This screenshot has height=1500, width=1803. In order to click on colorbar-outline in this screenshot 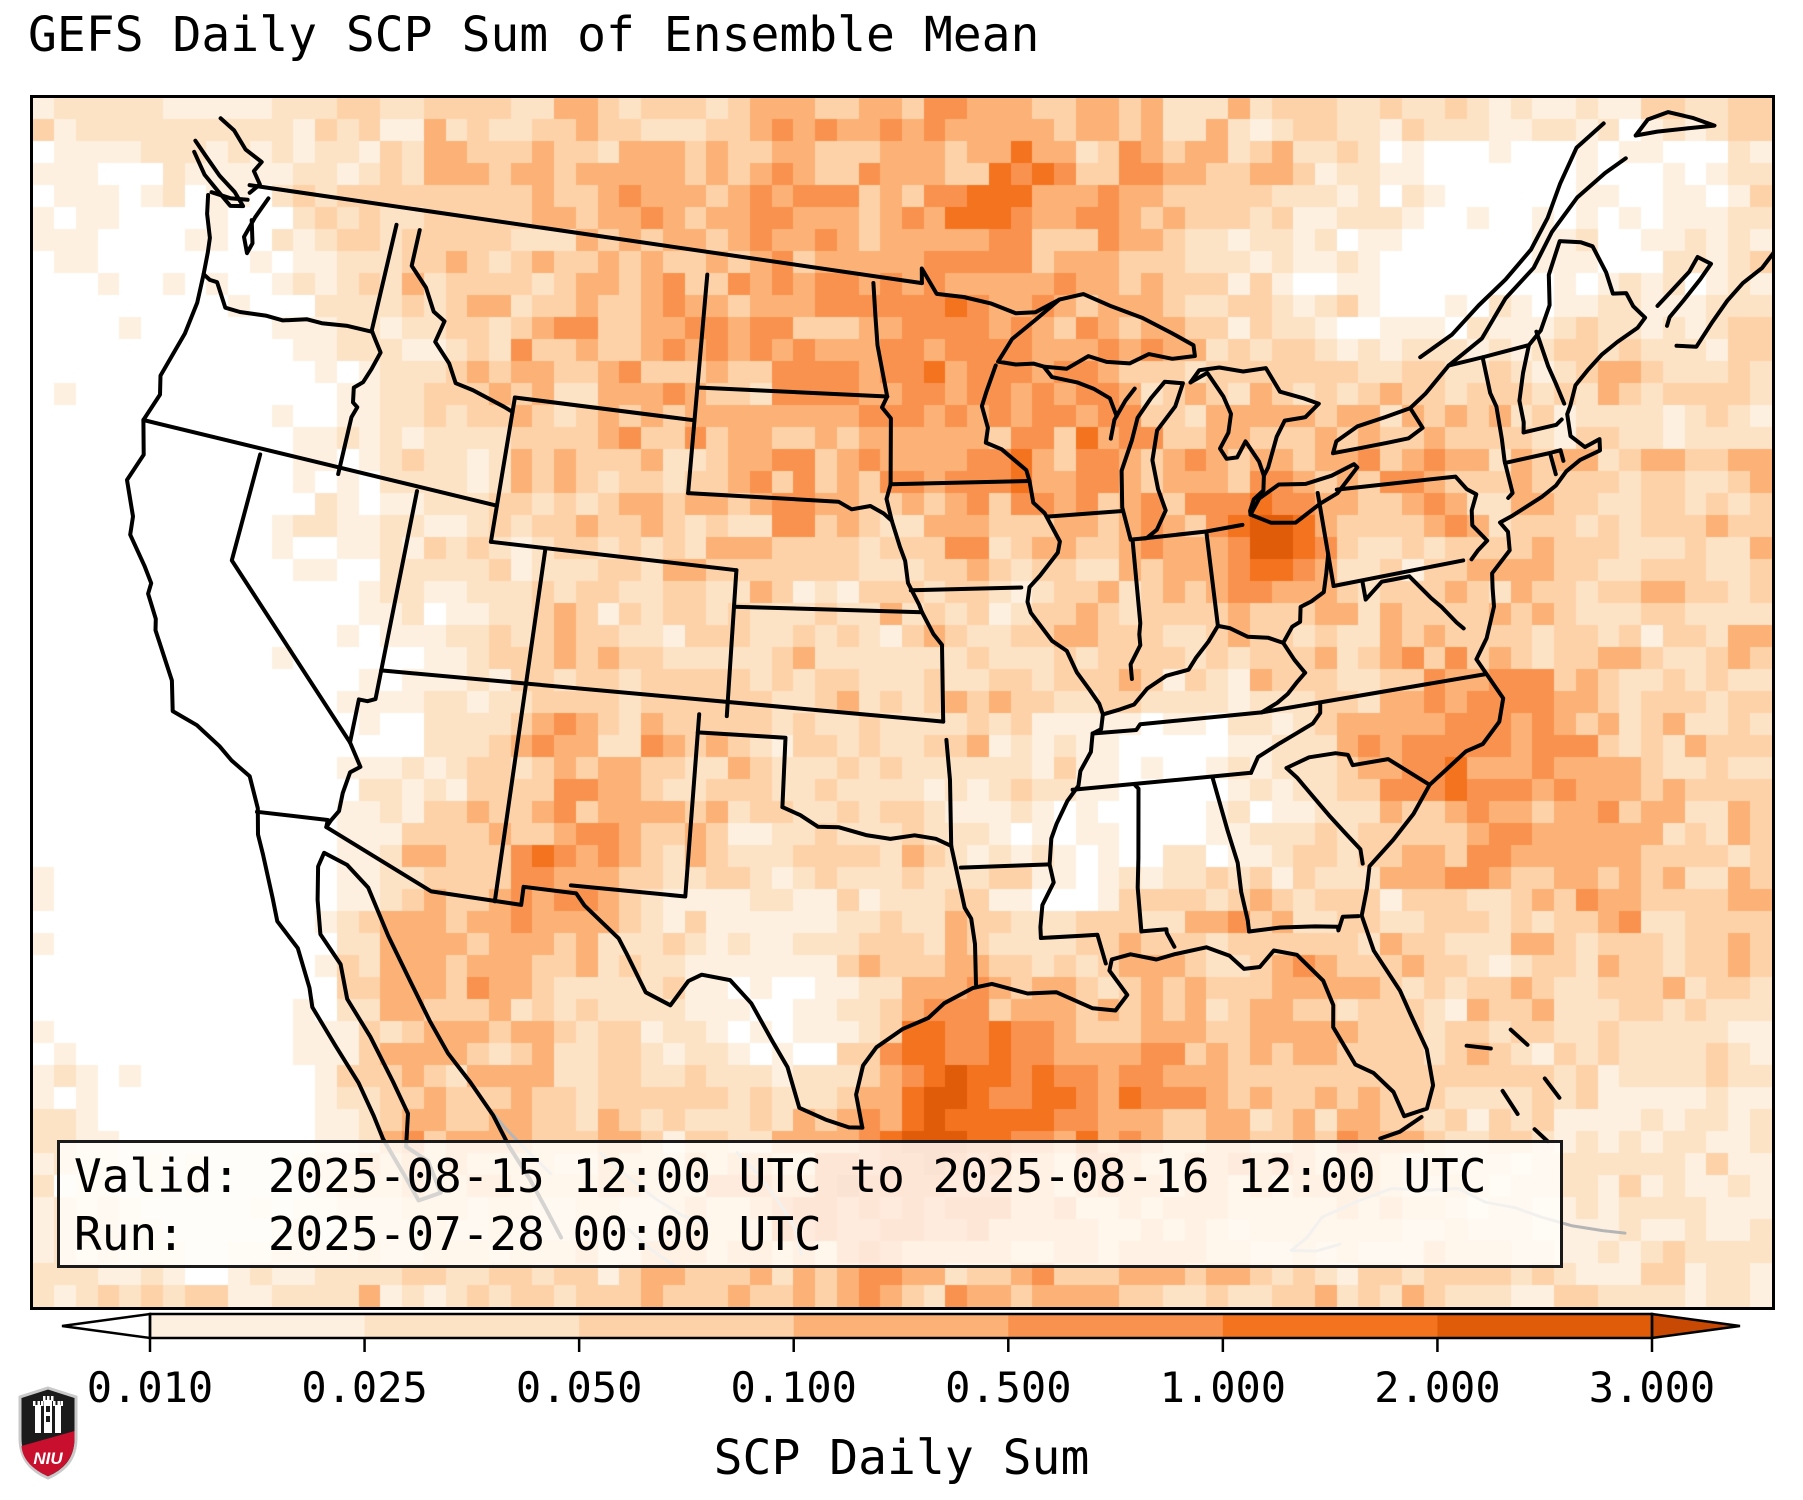, I will do `click(901, 1326)`.